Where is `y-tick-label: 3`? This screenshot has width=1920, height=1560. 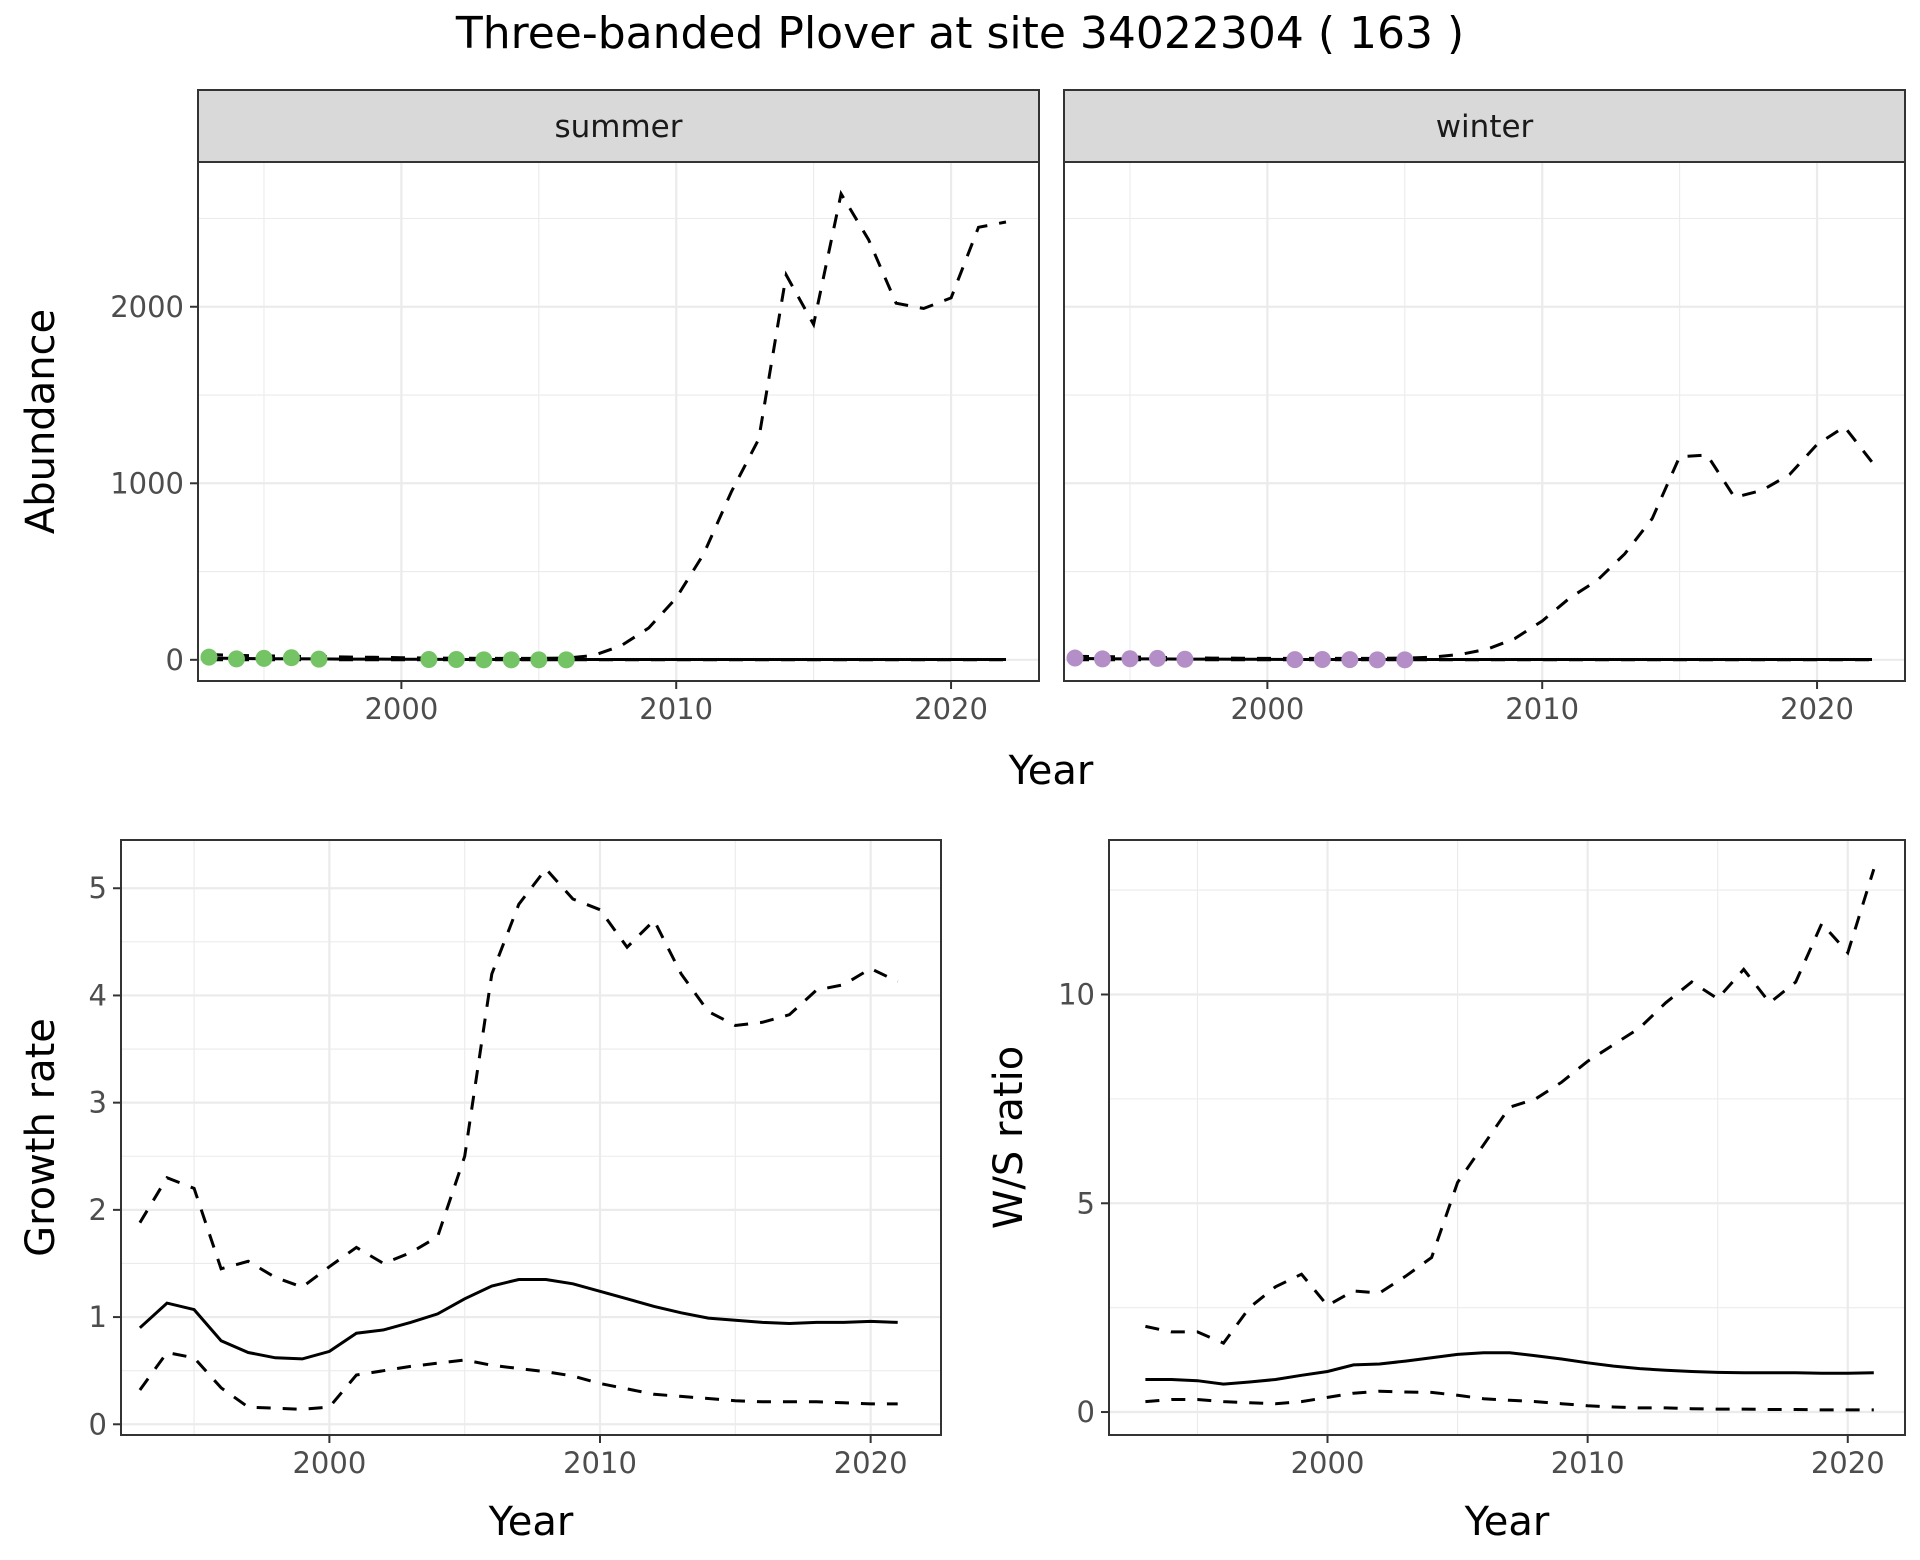 y-tick-label: 3 is located at coordinates (98, 1103).